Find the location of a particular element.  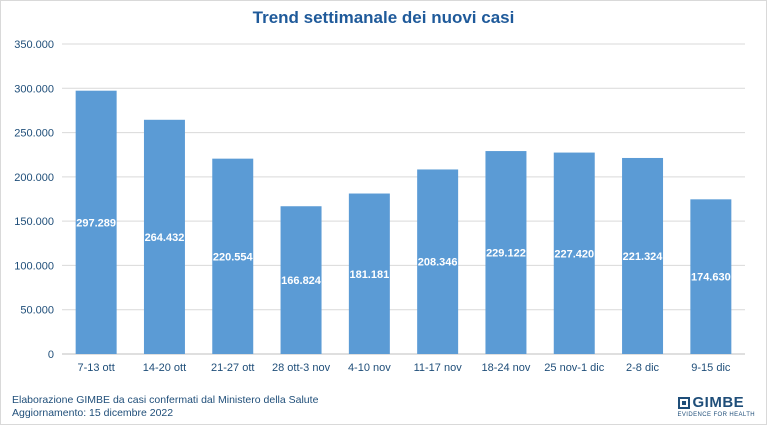

bar-value-label: 297.289 is located at coordinates (96, 223).